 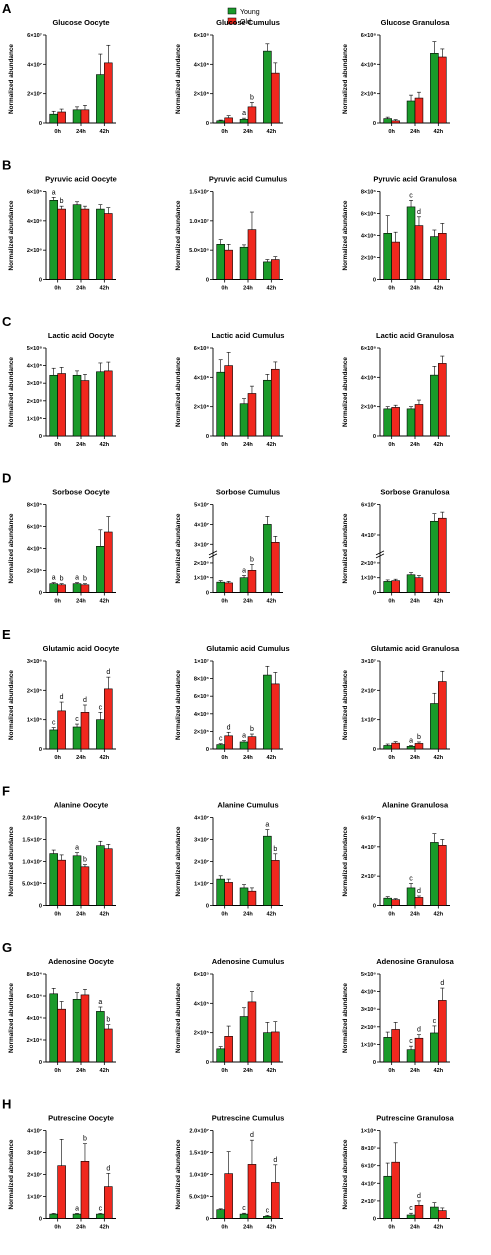 What do you see at coordinates (77, 578) in the screenshot?
I see `significance-label: a` at bounding box center [77, 578].